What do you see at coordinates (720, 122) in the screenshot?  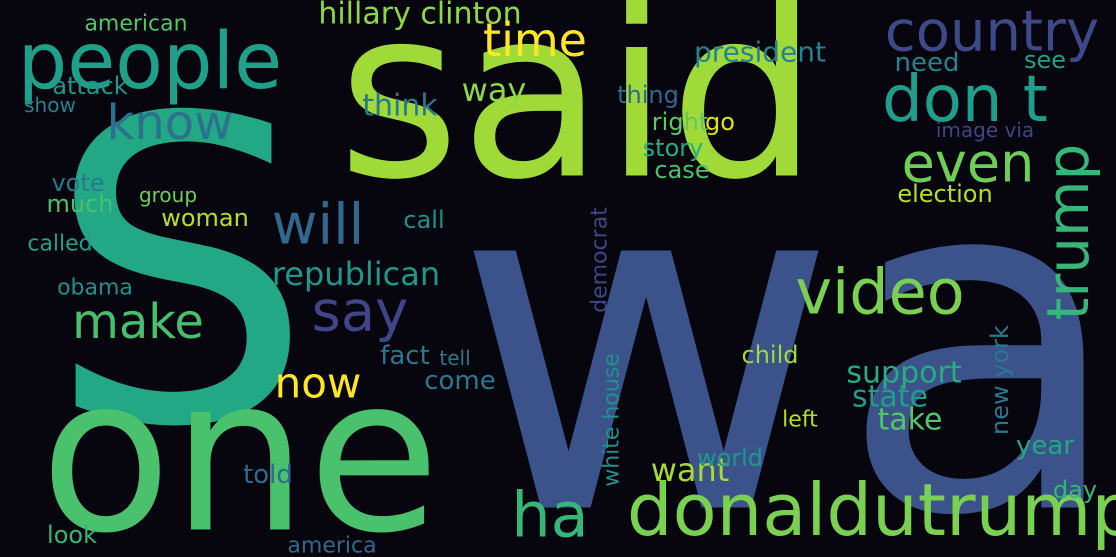 I see `word: go` at bounding box center [720, 122].